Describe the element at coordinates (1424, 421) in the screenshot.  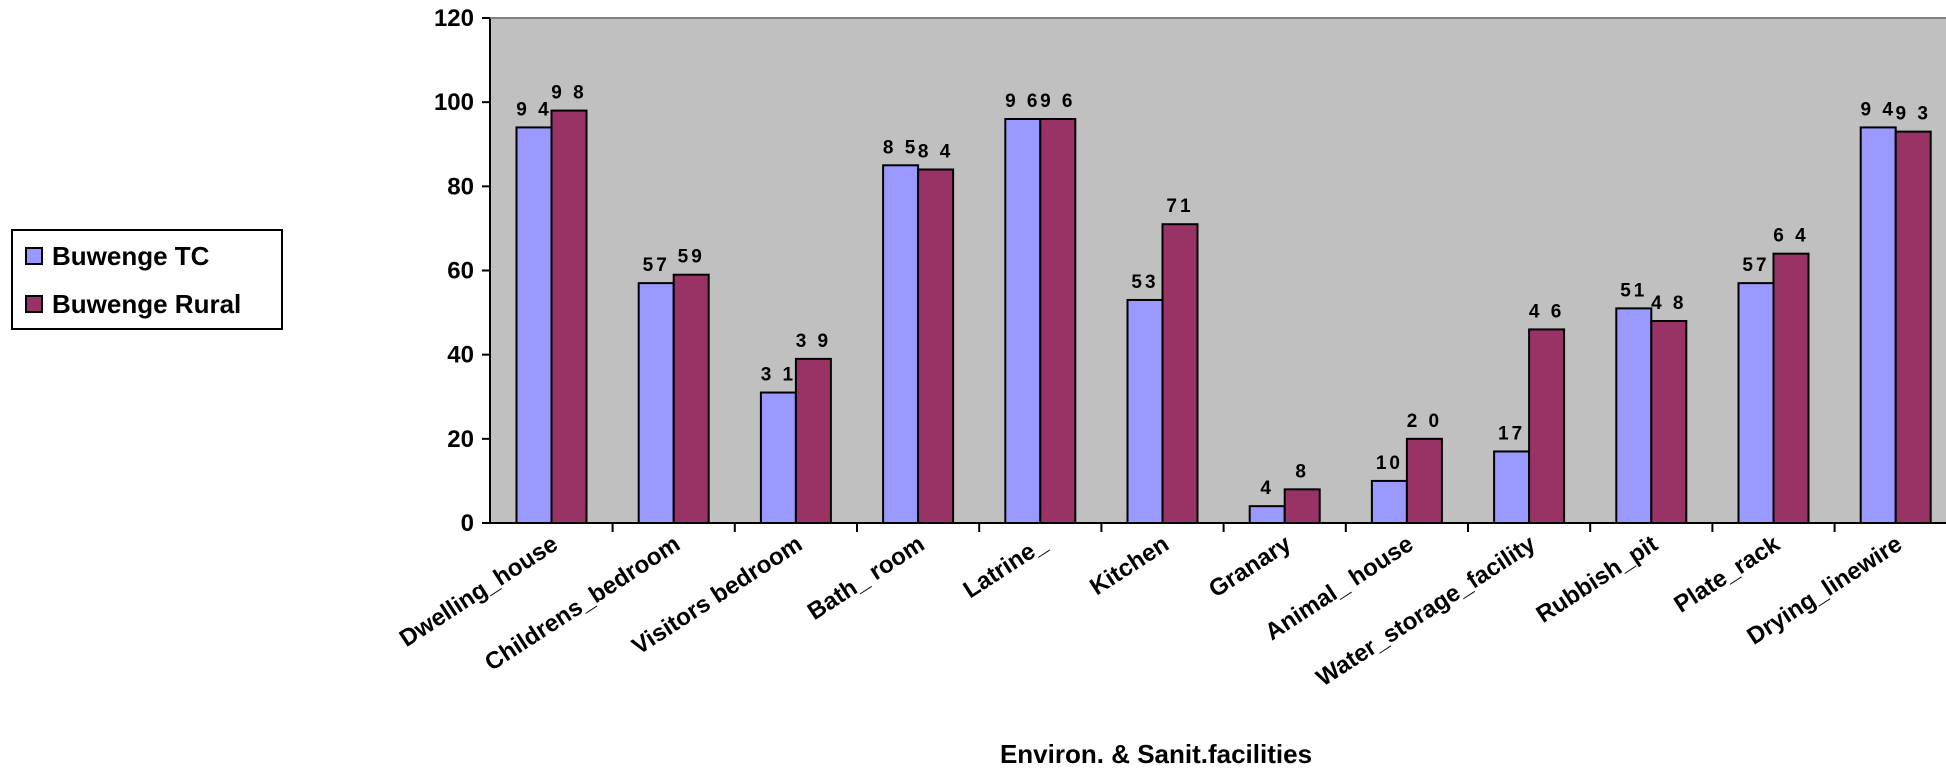
I see `data-label: 2 0` at that location.